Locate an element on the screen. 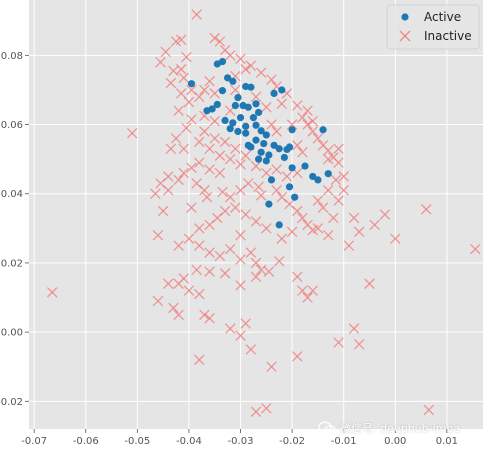 Image resolution: width=483 pixels, height=451 pixels. legend-inactive-marker is located at coordinates (405, 36).